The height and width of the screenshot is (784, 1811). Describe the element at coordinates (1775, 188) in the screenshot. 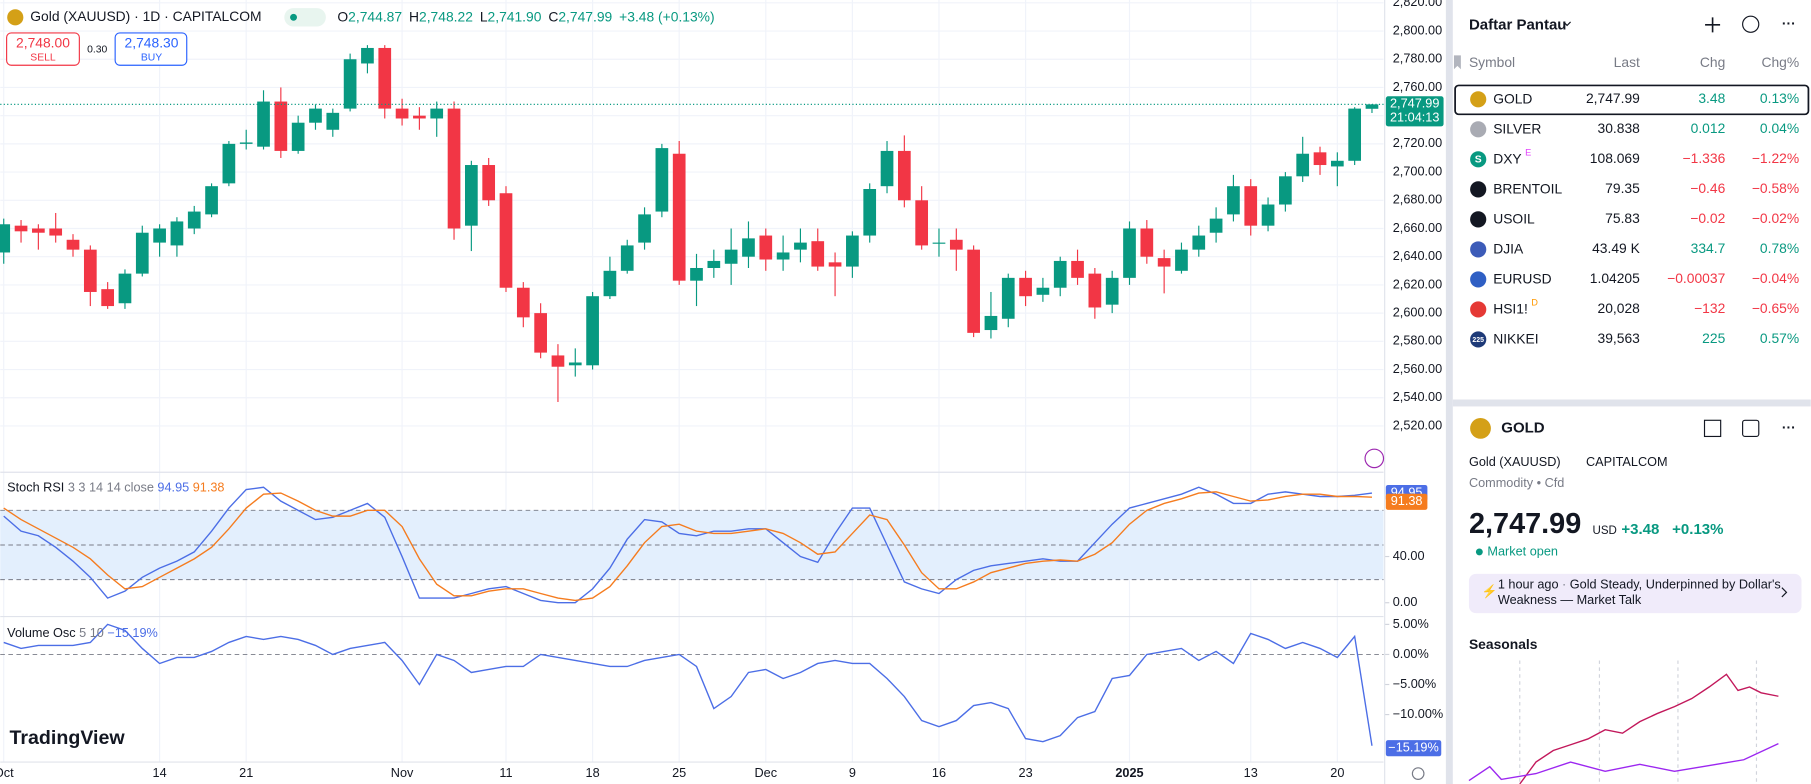

I see `chg-pct: −0.58%` at that location.